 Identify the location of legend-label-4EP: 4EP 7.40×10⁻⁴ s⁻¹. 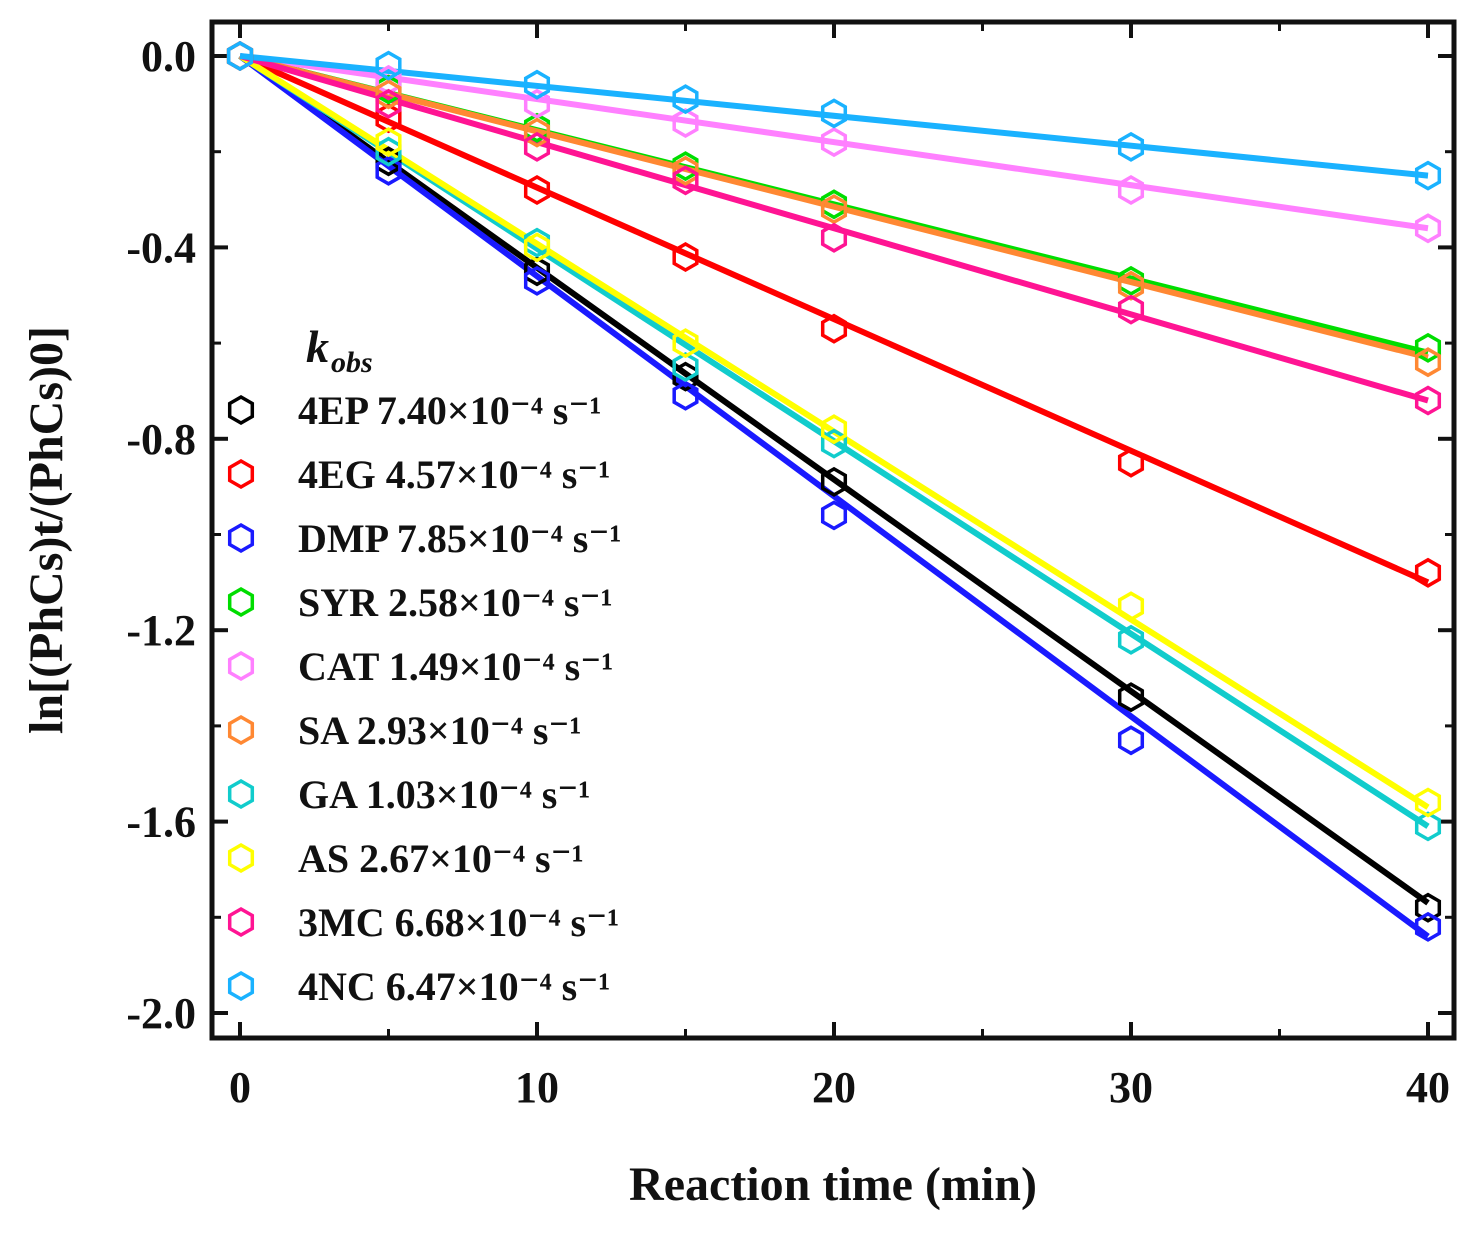
(449, 410).